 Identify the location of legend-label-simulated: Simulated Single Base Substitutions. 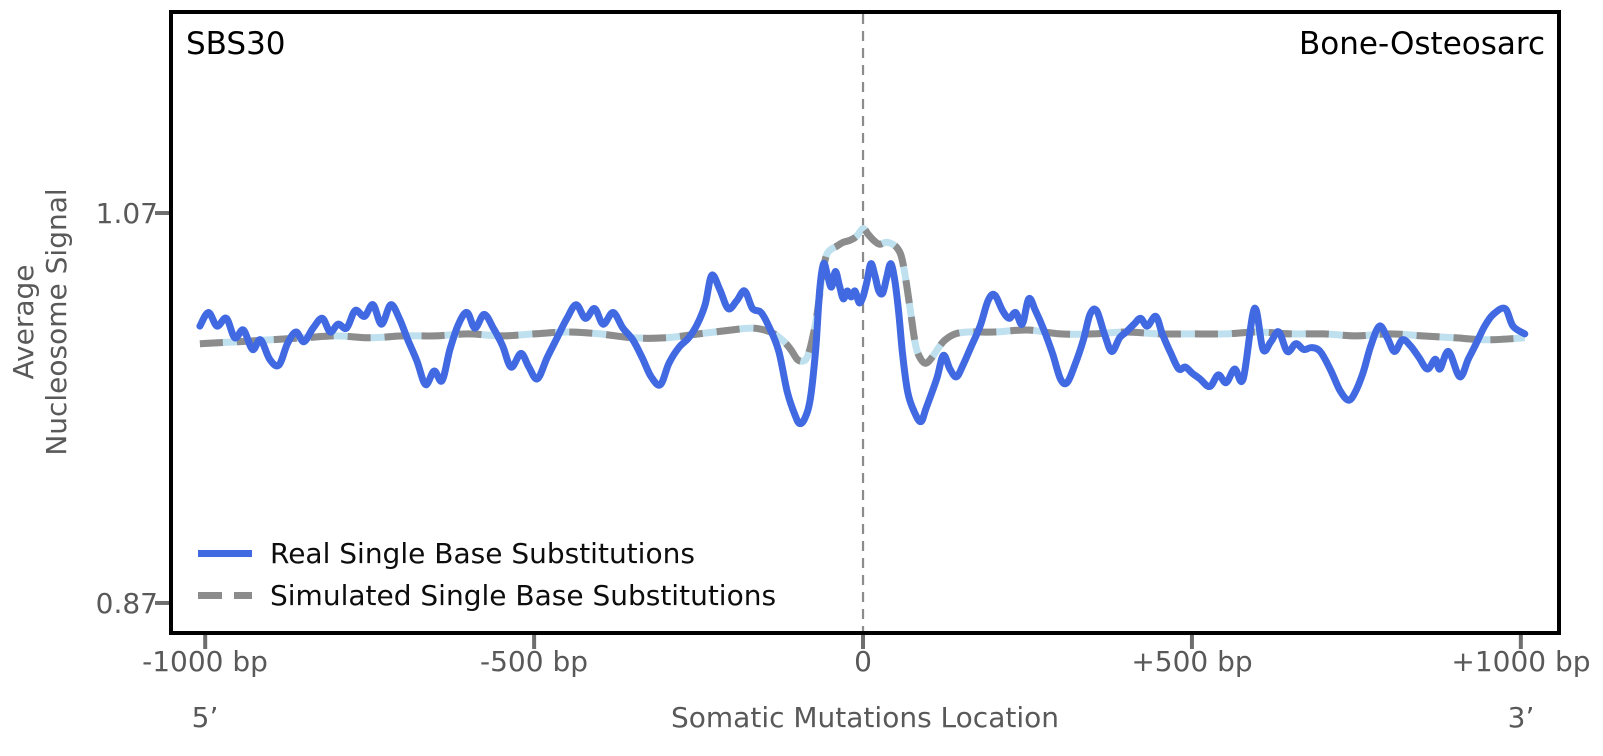
(523, 595).